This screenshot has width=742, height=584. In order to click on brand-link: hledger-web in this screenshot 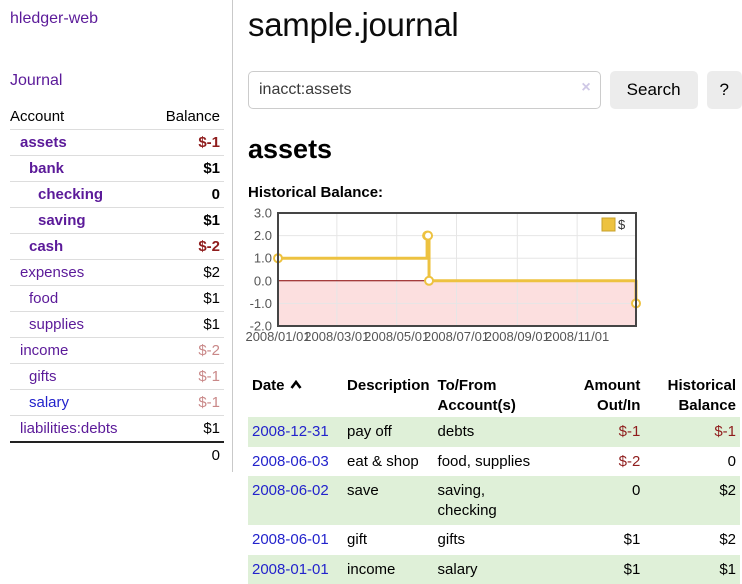, I will do `click(54, 19)`.